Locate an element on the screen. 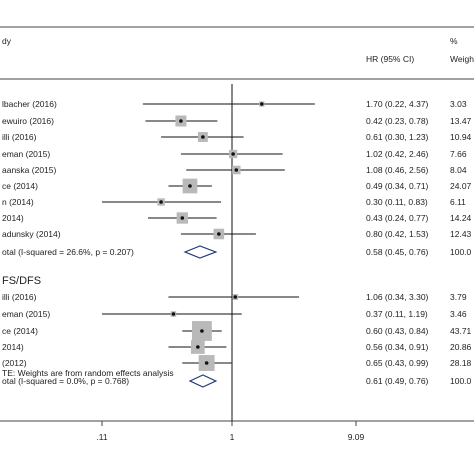 This screenshot has width=474, height=474. x-tick-label: 9.09 is located at coordinates (356, 437).